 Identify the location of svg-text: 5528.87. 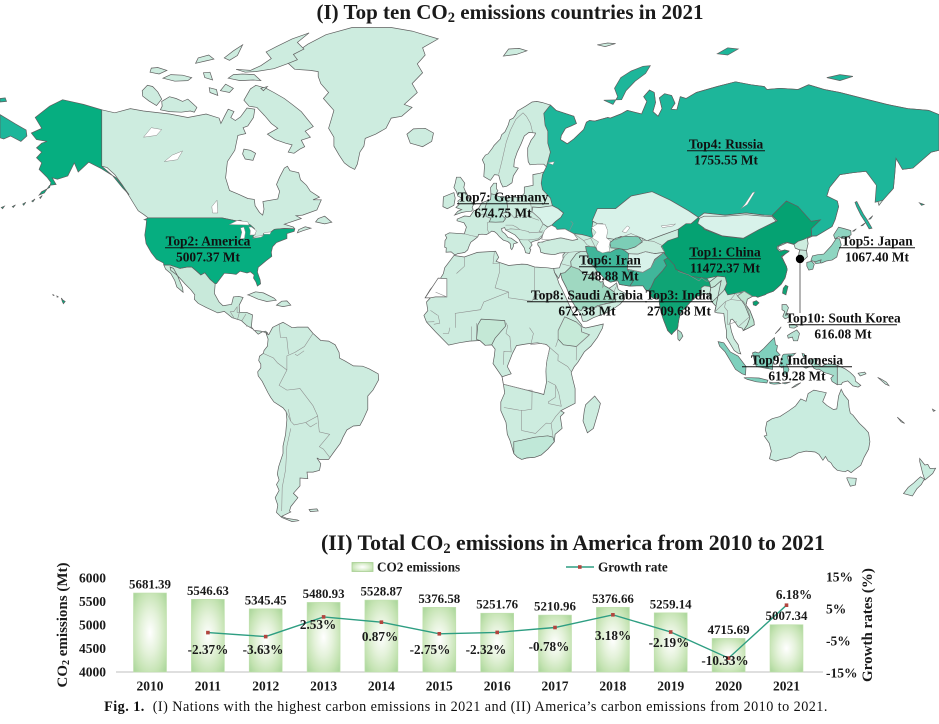
(381, 592).